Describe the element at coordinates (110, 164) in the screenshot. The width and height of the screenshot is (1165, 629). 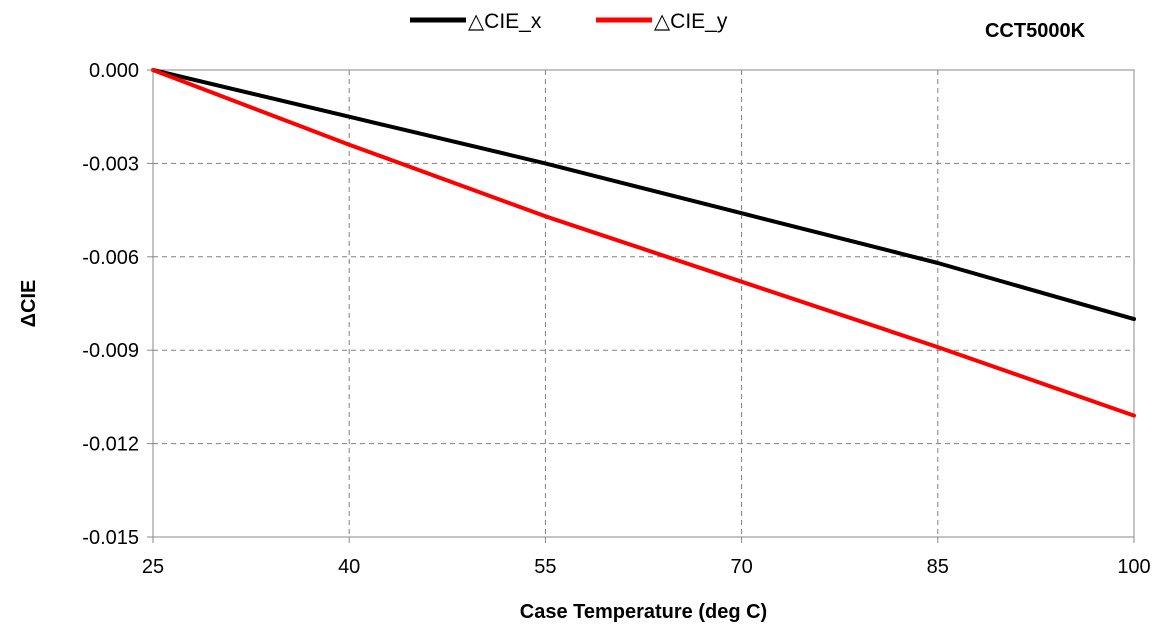
I see `y-tick-label: -0.003` at that location.